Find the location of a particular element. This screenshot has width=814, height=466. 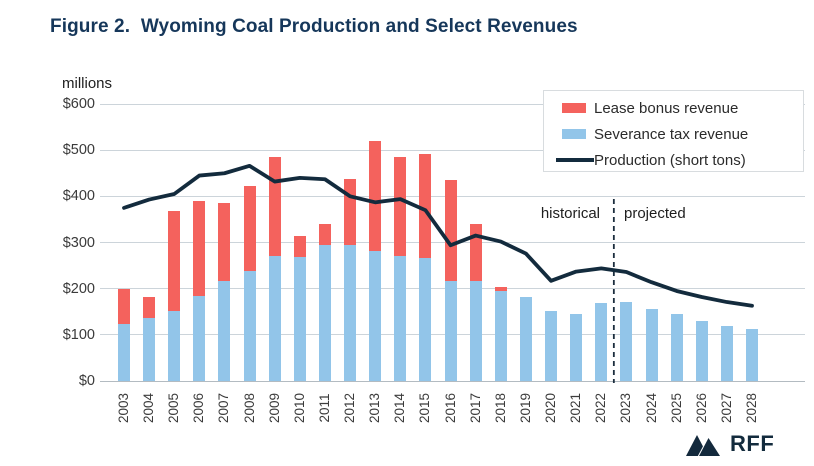

bar-lease-bonus-2006 is located at coordinates (199, 248).